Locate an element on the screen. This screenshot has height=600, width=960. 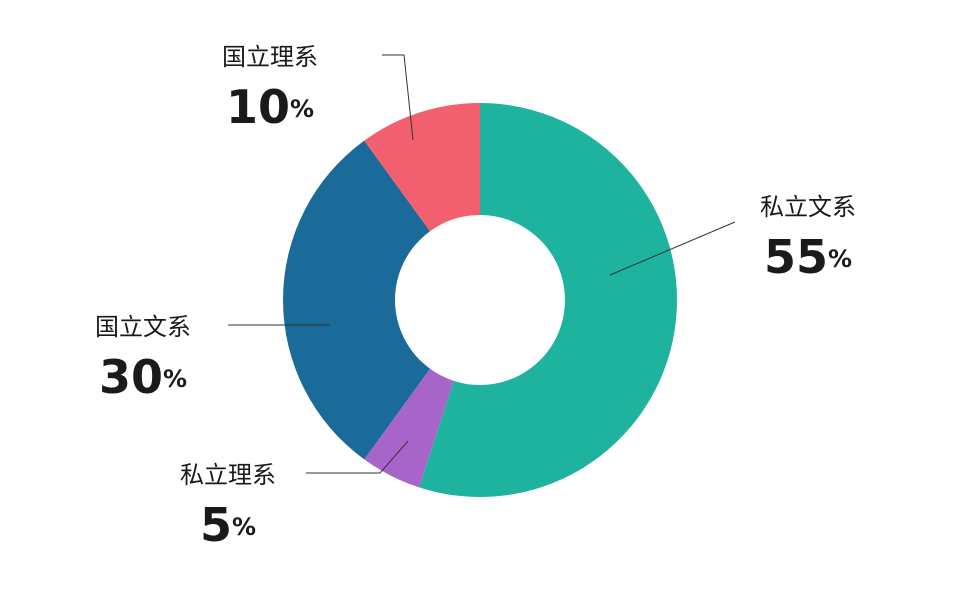
value-number: 10 is located at coordinates (258, 107).